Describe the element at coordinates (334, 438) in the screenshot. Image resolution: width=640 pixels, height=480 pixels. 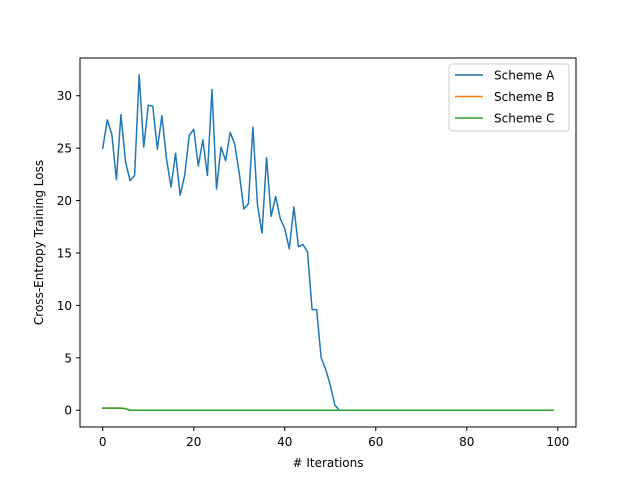
I see `x-axis: 0 20 40 60 80 100` at that location.